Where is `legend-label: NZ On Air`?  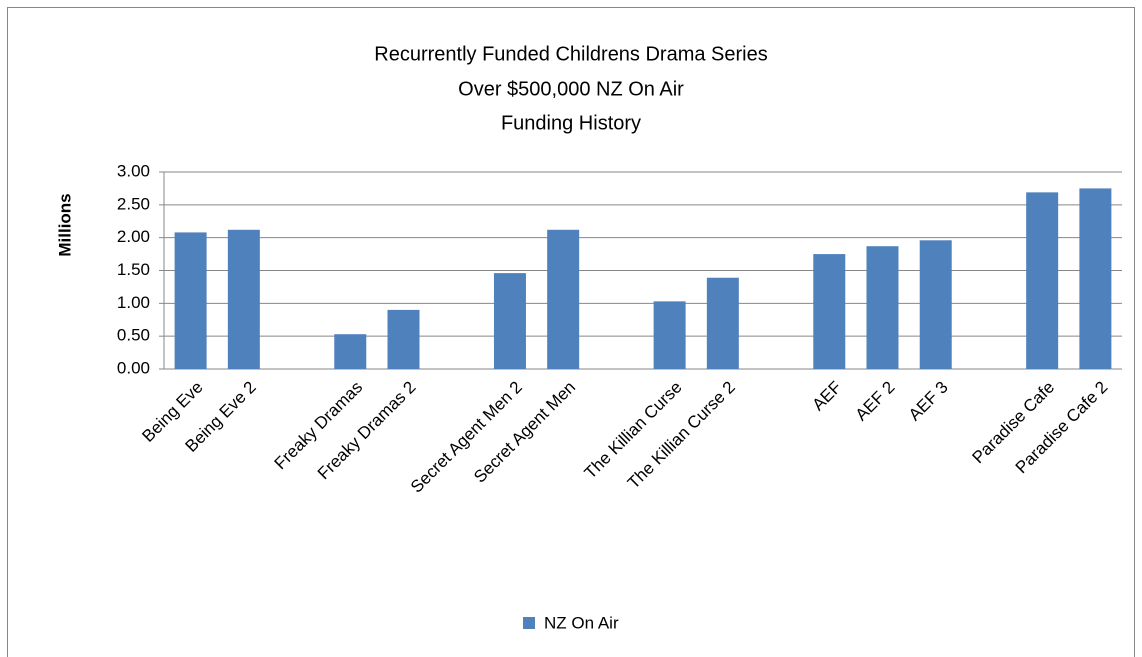
legend-label: NZ On Air is located at coordinates (581, 622).